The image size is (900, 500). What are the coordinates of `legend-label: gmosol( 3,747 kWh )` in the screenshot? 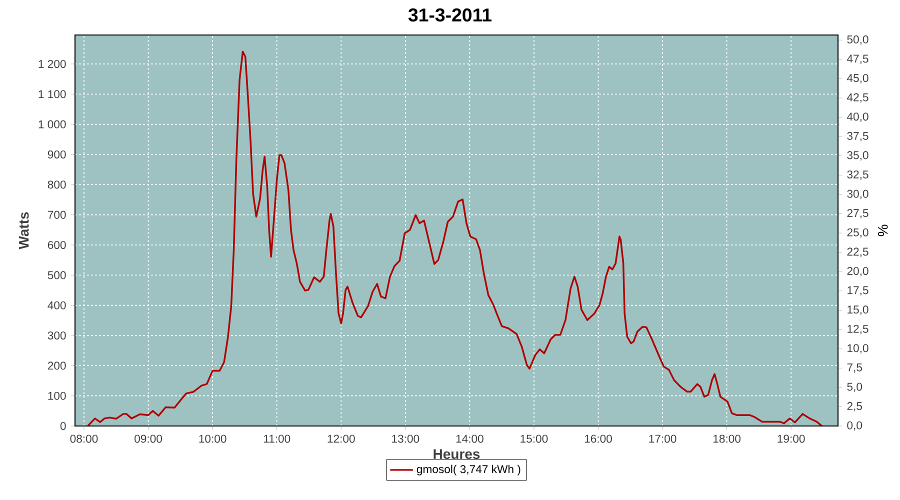 It's located at (468, 470).